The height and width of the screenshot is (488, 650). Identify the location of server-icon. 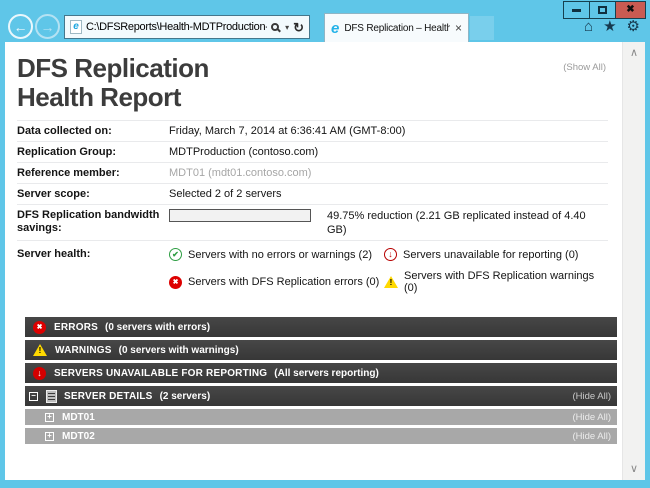
(51, 396).